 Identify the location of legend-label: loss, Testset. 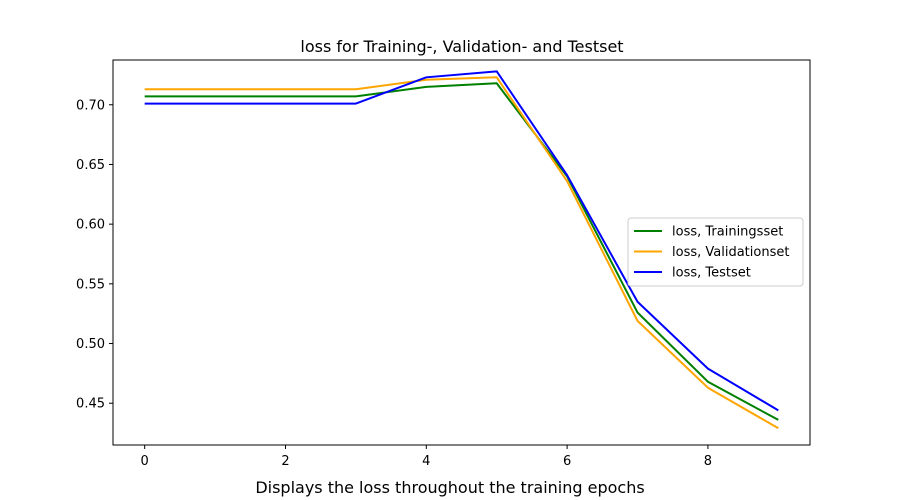
(711, 273).